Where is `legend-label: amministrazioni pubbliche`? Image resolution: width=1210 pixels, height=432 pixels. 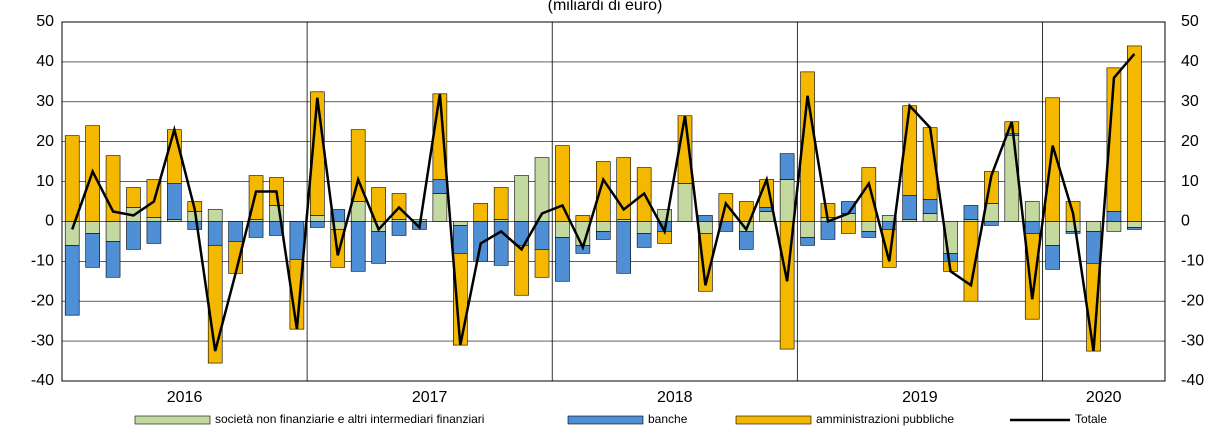 legend-label: amministrazioni pubbliche is located at coordinates (885, 419).